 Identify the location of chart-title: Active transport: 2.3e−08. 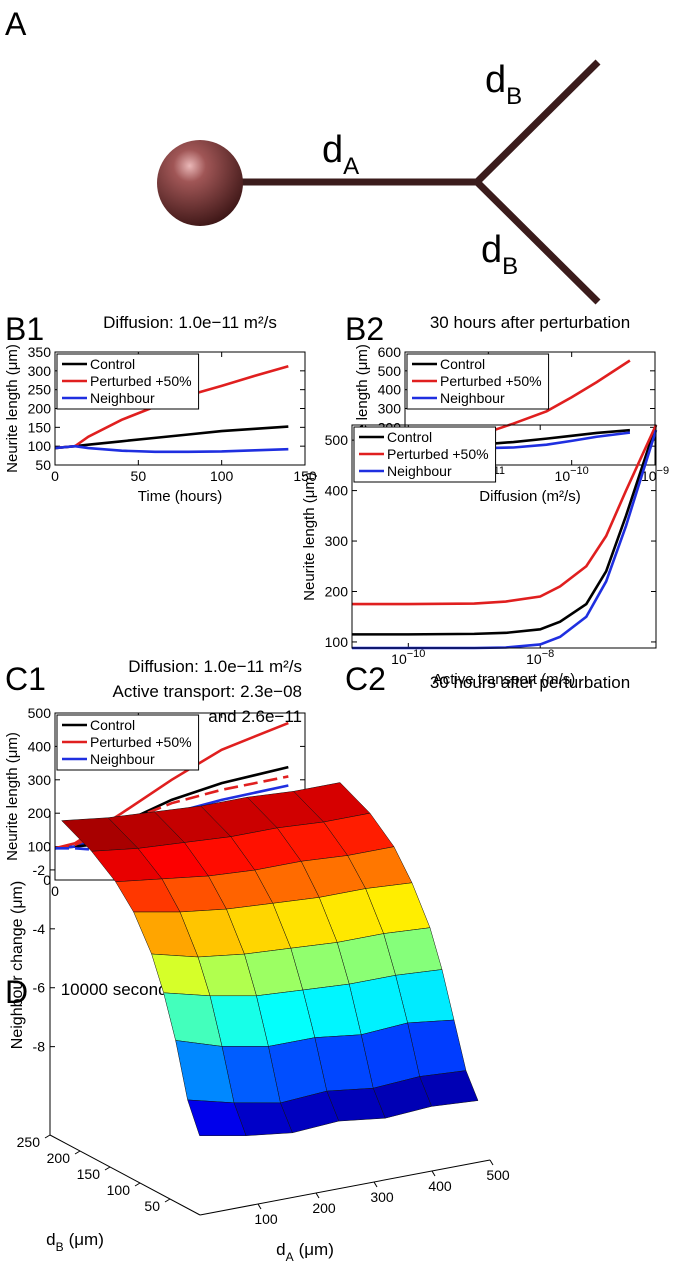
(207, 691).